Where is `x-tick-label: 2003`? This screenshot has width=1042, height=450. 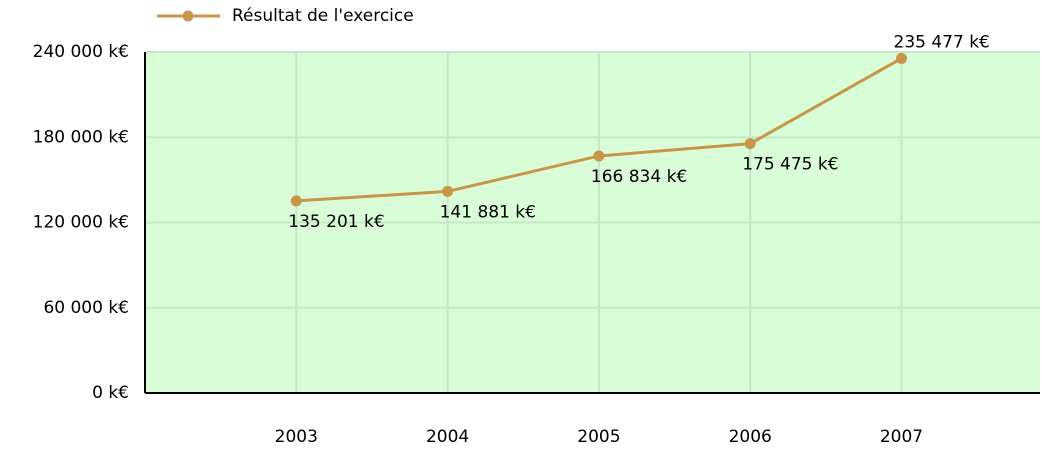
x-tick-label: 2003 is located at coordinates (296, 437).